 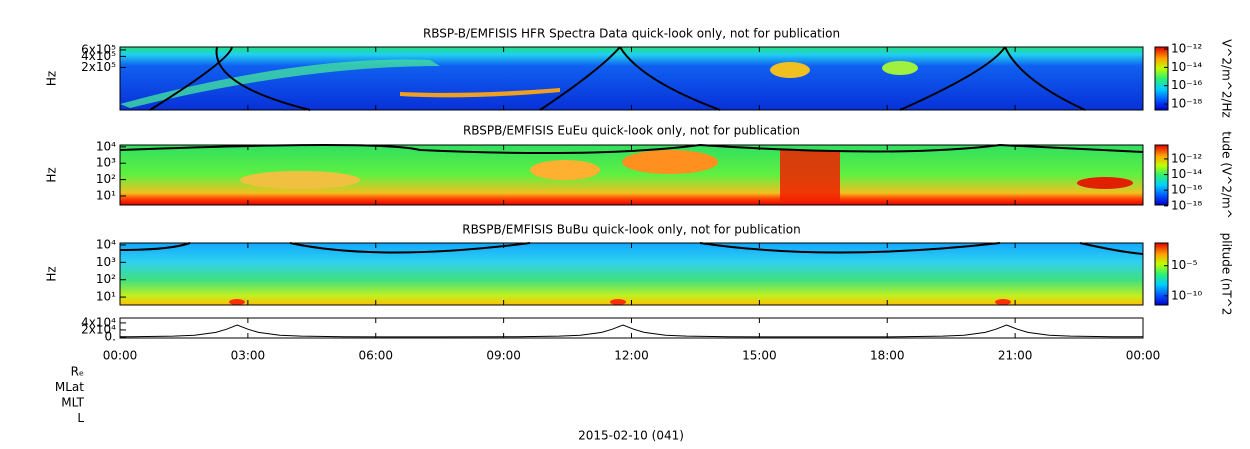 I want to click on row-label: L, so click(x=80, y=418).